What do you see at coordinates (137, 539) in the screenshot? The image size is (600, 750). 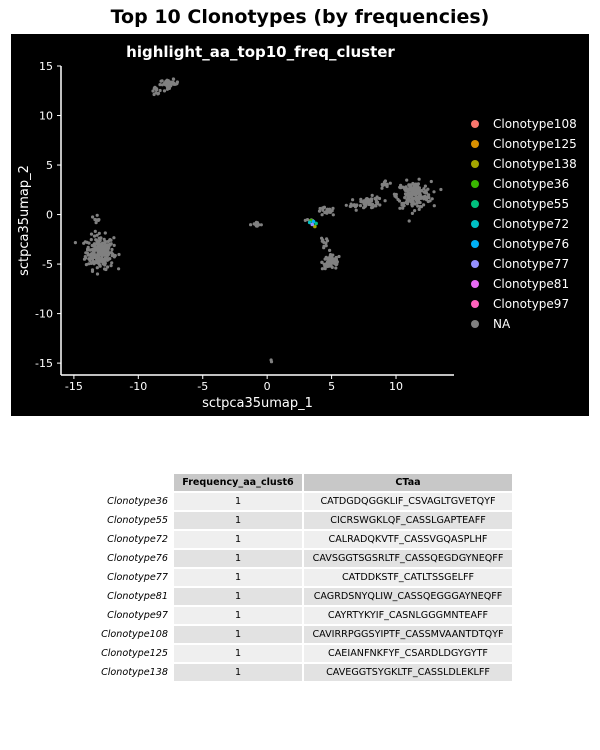 I see `row-clonotype-name: Clonotype72` at bounding box center [137, 539].